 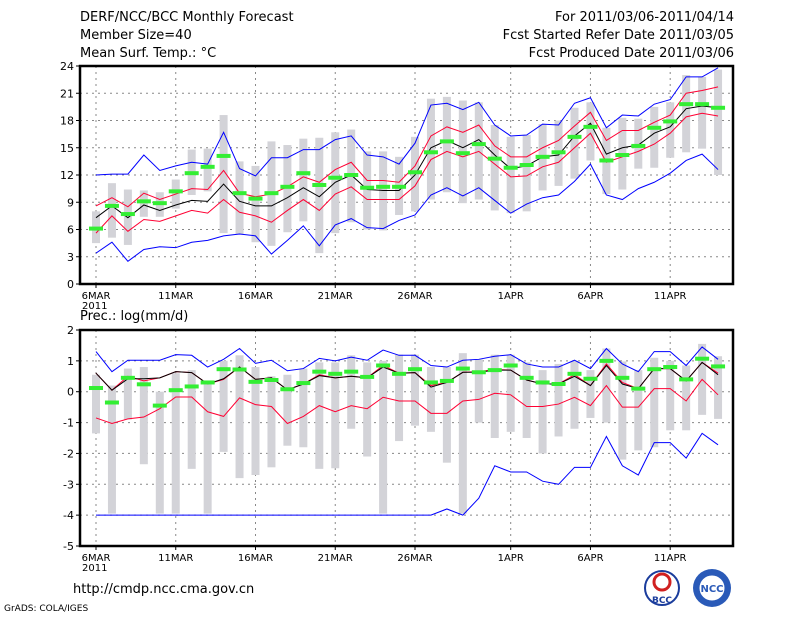 I want to click on min-line, so click(x=407, y=474).